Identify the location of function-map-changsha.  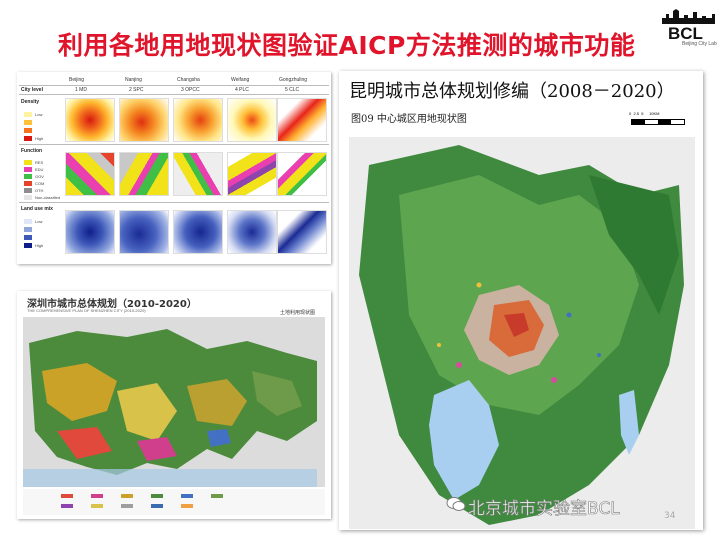
(198, 174).